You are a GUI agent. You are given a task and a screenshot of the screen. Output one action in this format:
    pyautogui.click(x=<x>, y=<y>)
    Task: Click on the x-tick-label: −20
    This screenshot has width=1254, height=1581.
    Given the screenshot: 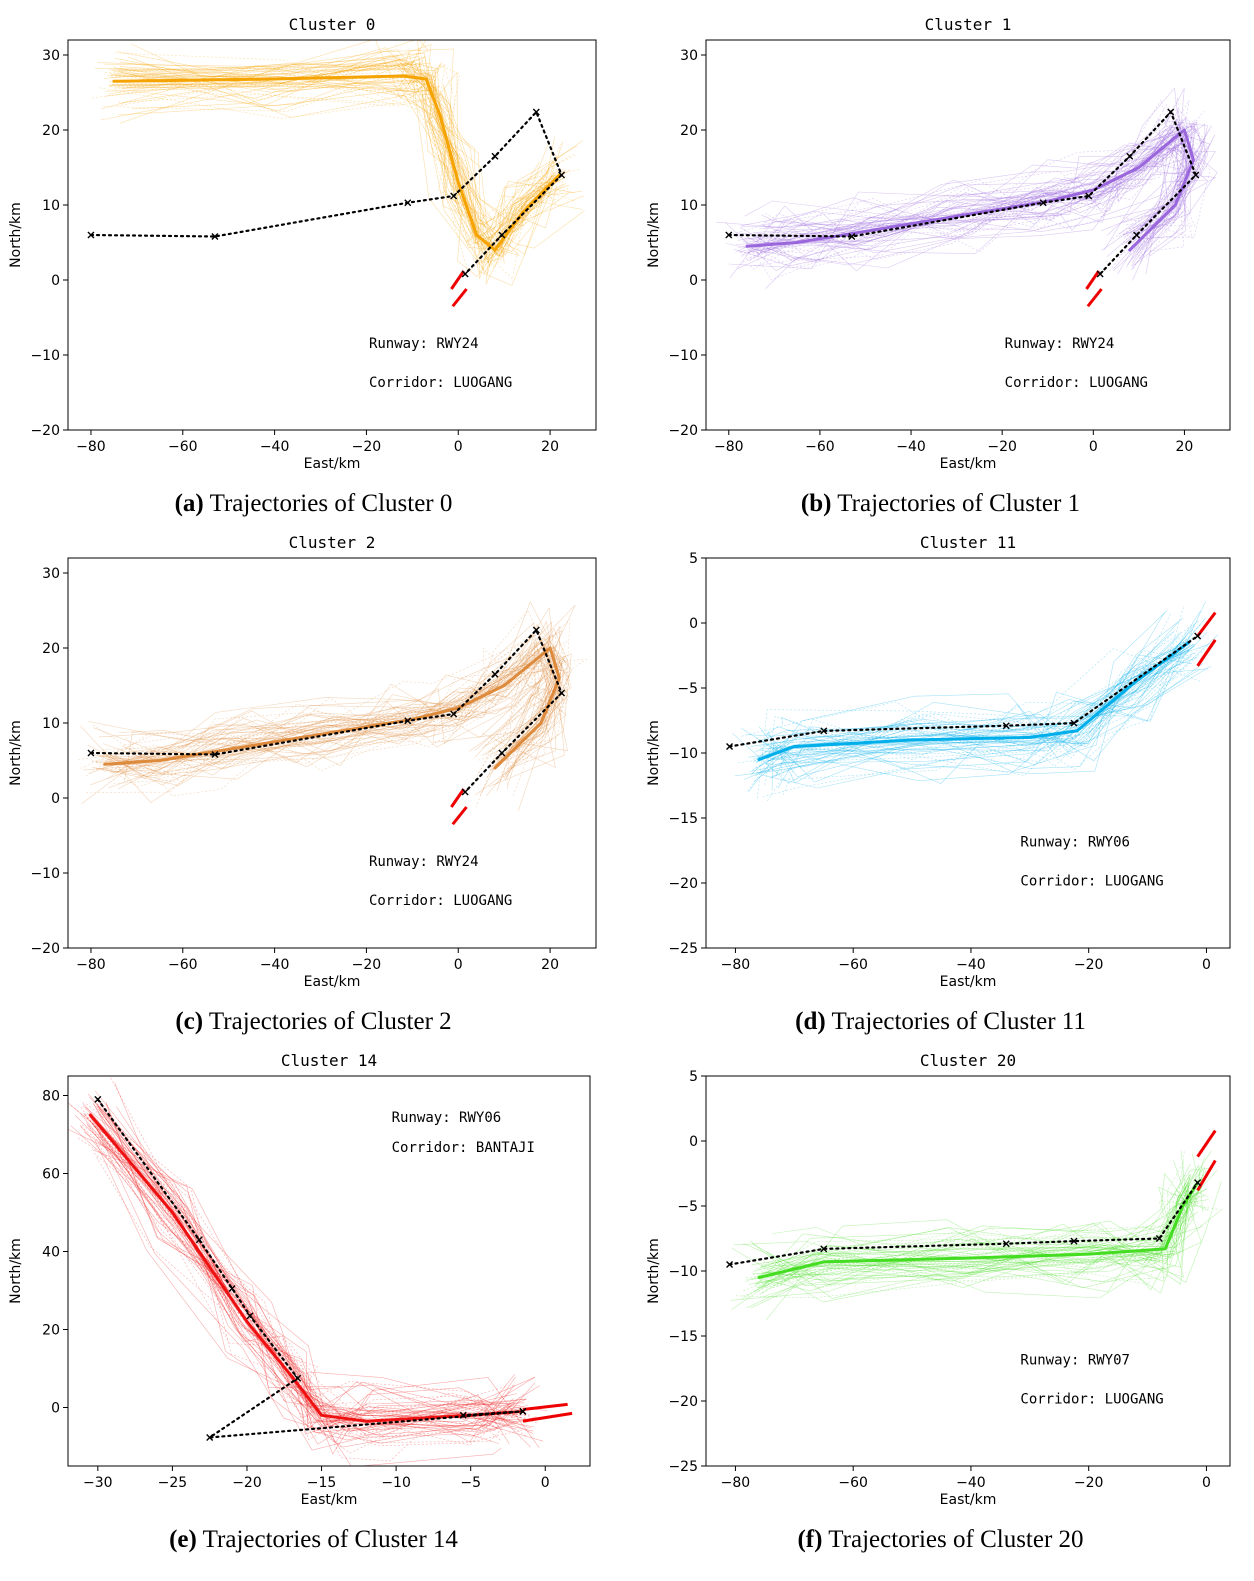 What is the action you would take?
    pyautogui.click(x=1002, y=447)
    